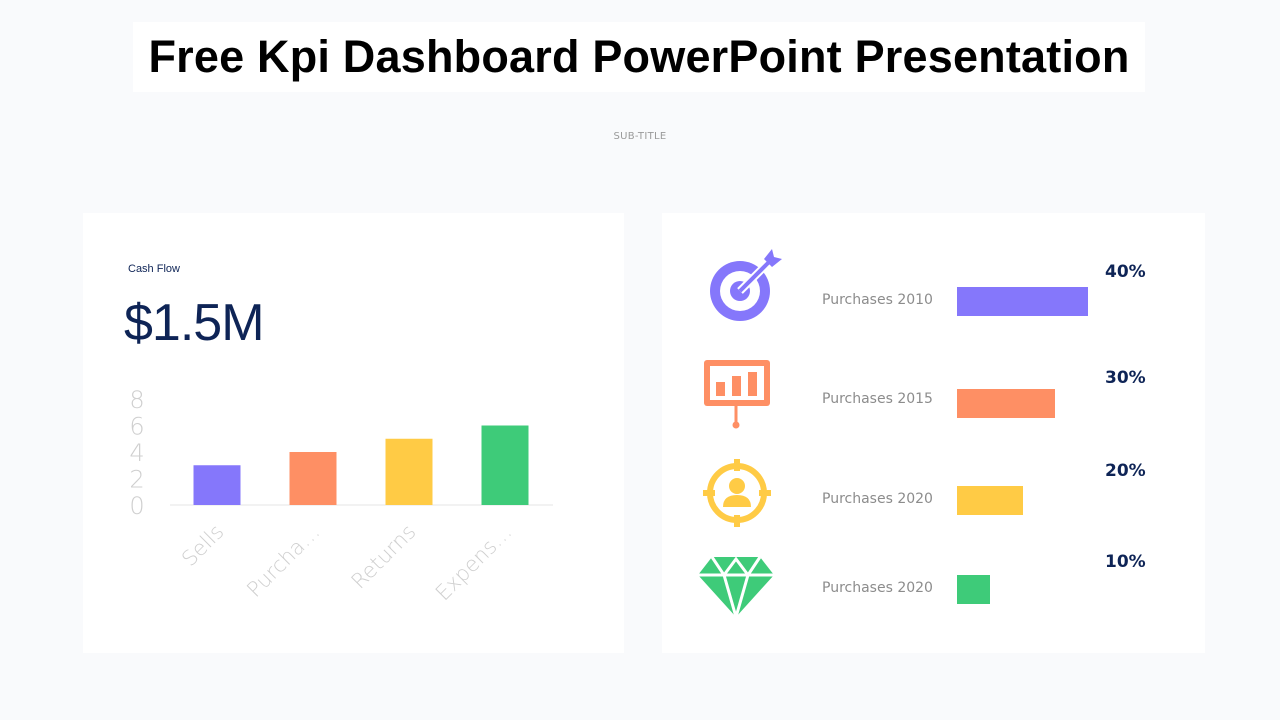 The height and width of the screenshot is (720, 1280). What do you see at coordinates (877, 399) in the screenshot?
I see `kpi-label: Purchases 2015` at bounding box center [877, 399].